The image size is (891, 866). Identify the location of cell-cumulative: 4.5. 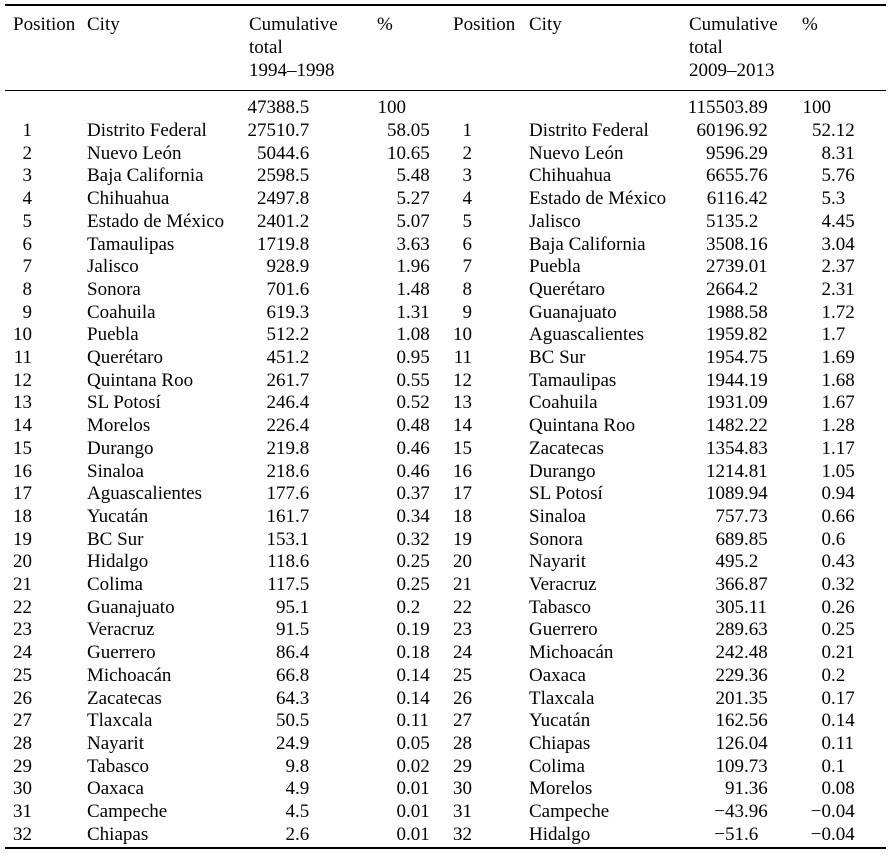
(297, 812).